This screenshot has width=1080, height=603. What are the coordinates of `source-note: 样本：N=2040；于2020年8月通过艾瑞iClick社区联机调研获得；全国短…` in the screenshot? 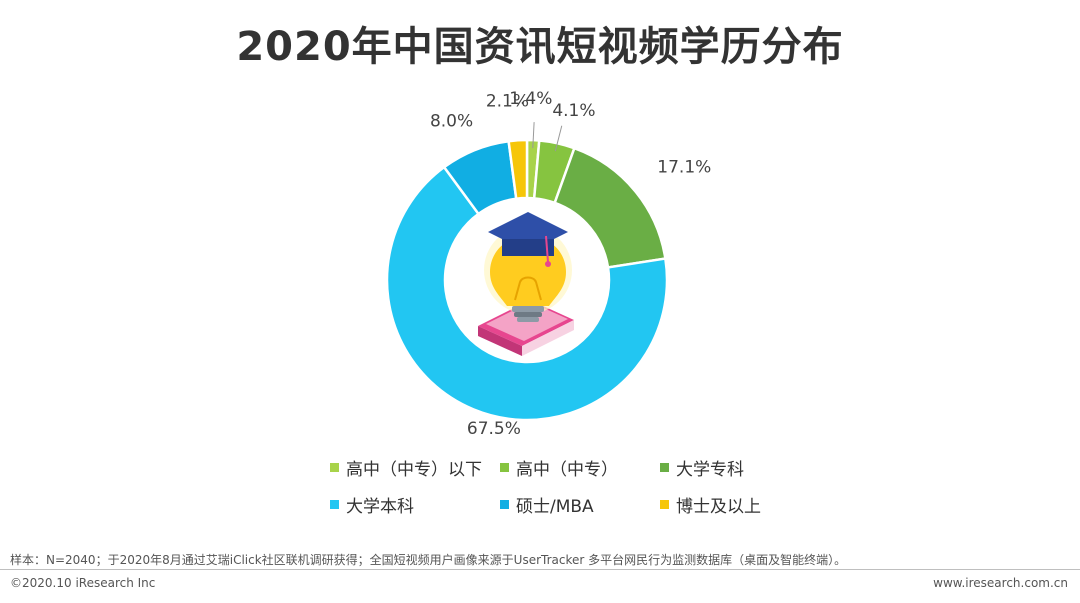 It's located at (428, 560).